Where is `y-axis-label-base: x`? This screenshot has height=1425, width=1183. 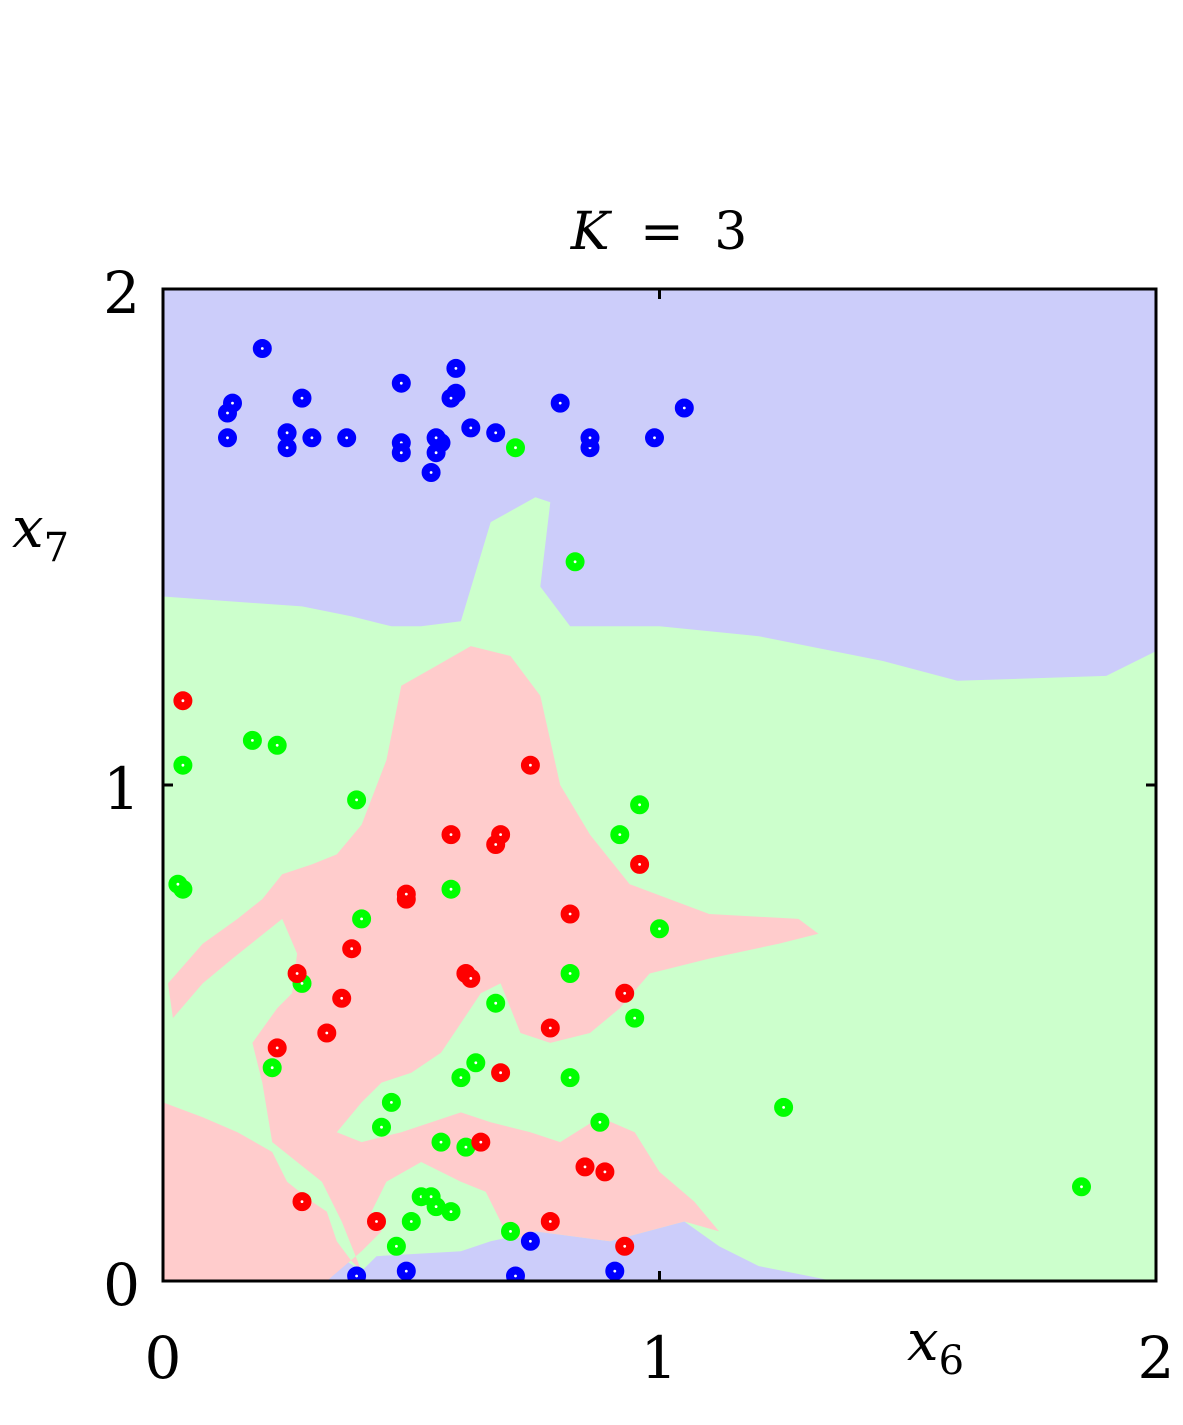
y-axis-label-base: x is located at coordinates (28, 528).